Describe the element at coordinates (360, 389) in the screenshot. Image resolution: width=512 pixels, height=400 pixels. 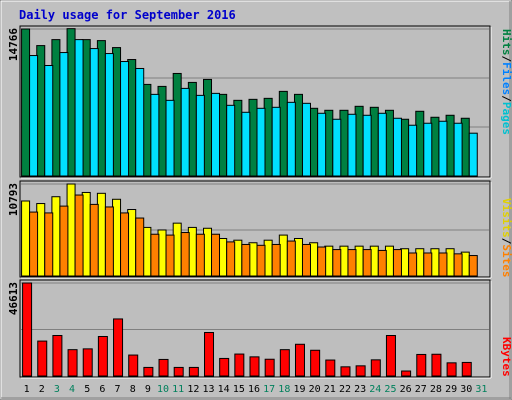
I see `x-tick-label-day-23: 23` at that location.